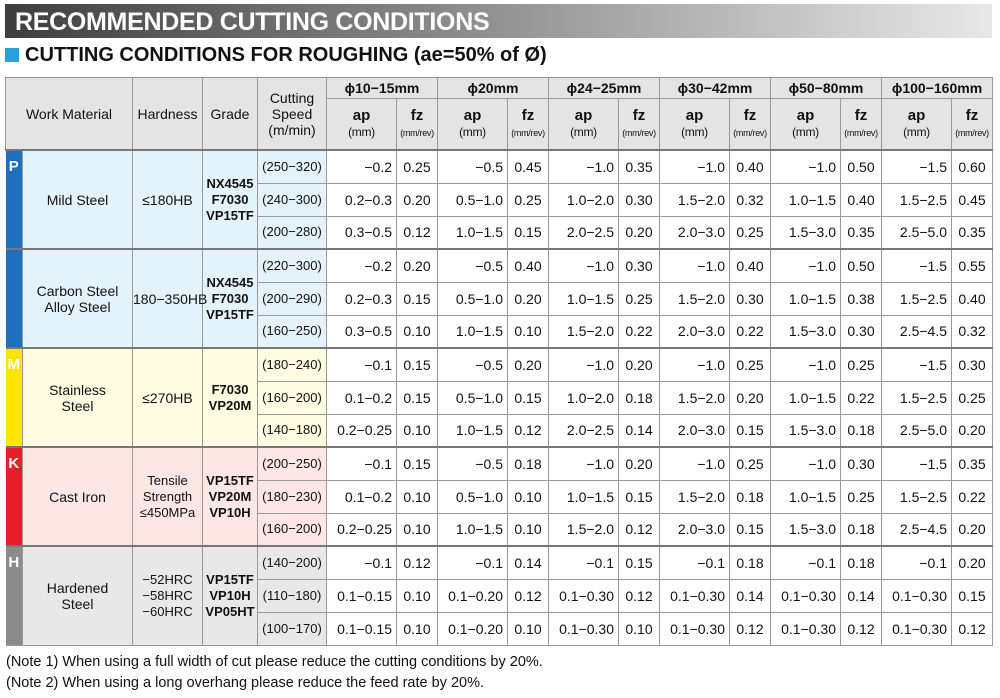  Describe the element at coordinates (361, 199) in the screenshot. I see `ap-value: 0.2−0.3` at that location.